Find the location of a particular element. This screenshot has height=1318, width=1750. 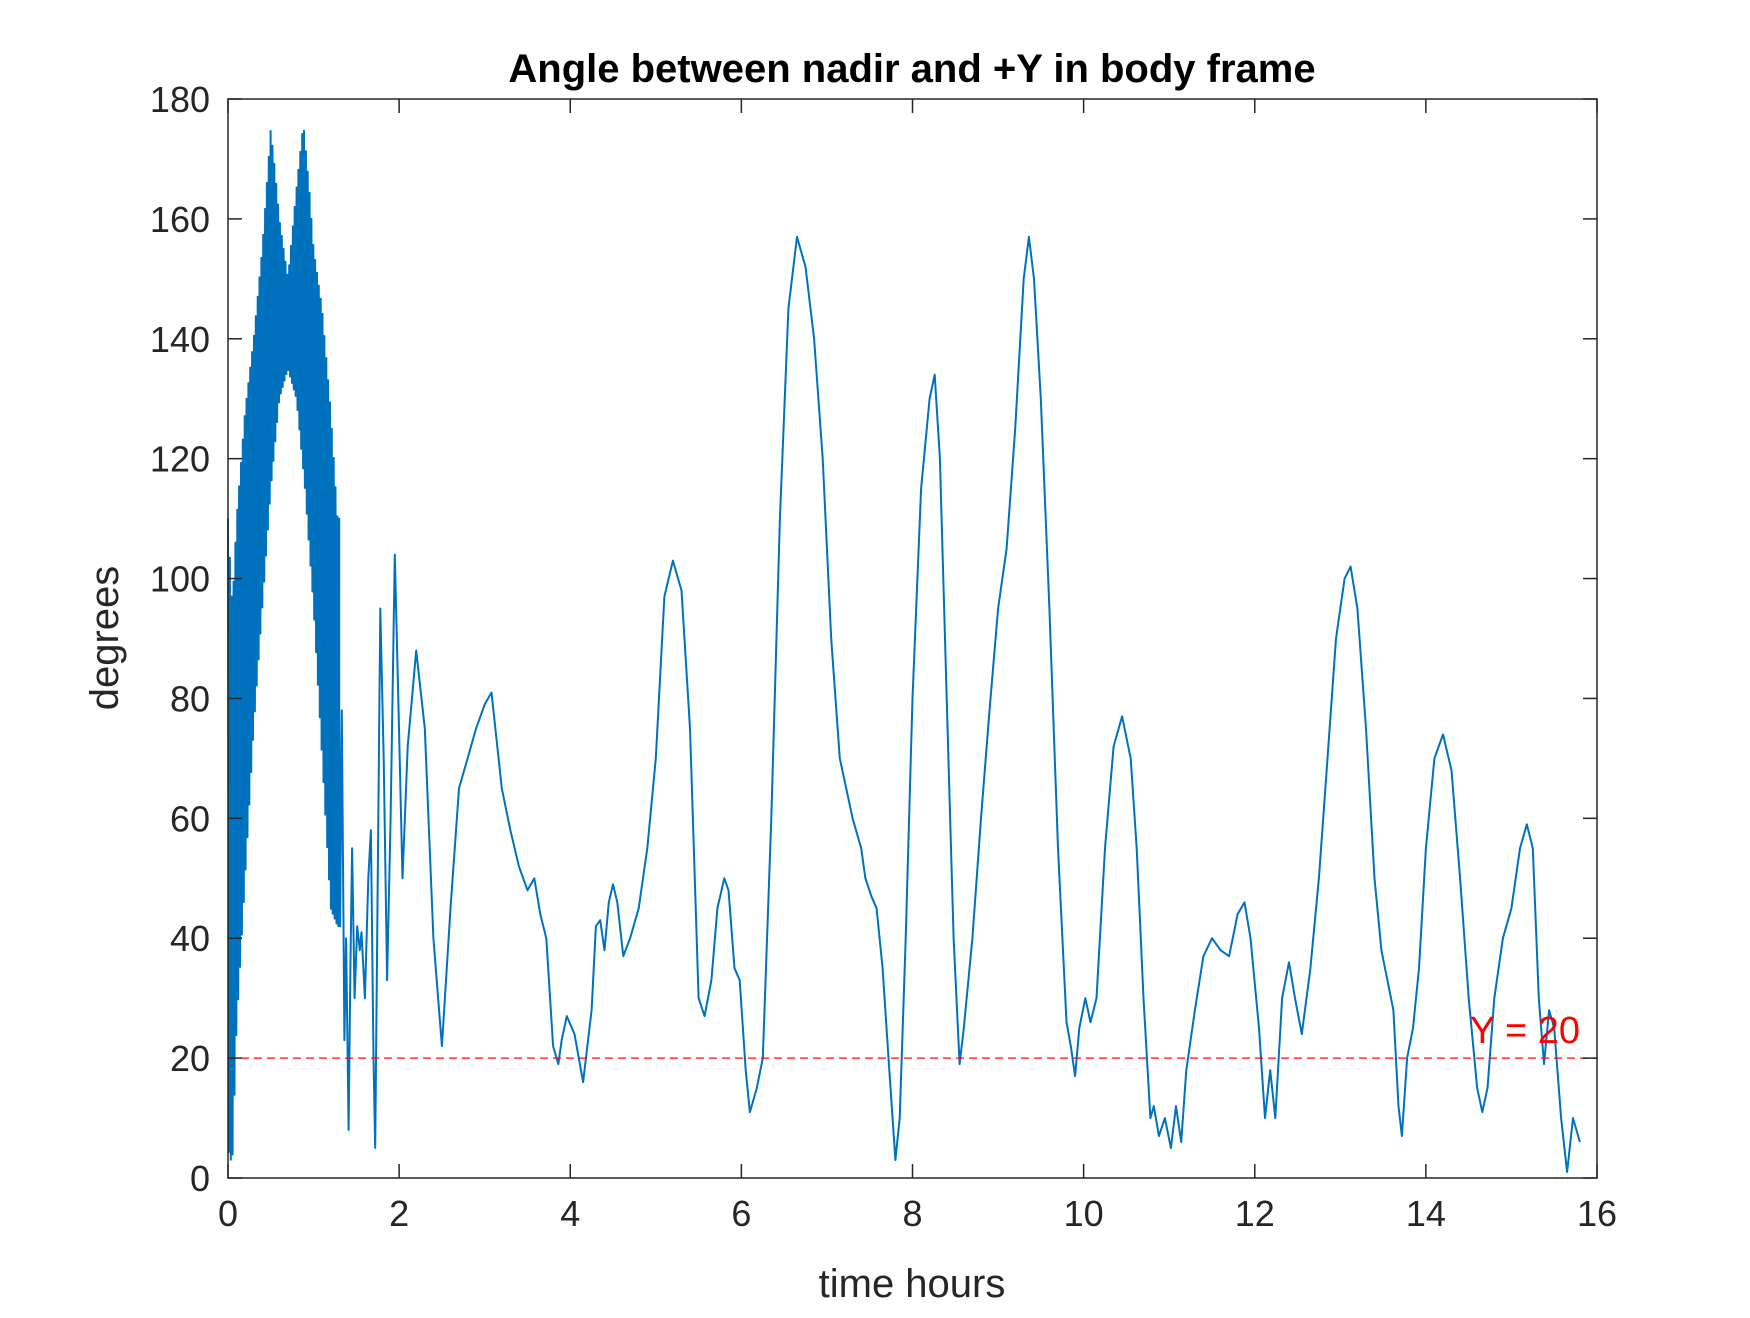

y-tick-label: 60 is located at coordinates (190, 818).